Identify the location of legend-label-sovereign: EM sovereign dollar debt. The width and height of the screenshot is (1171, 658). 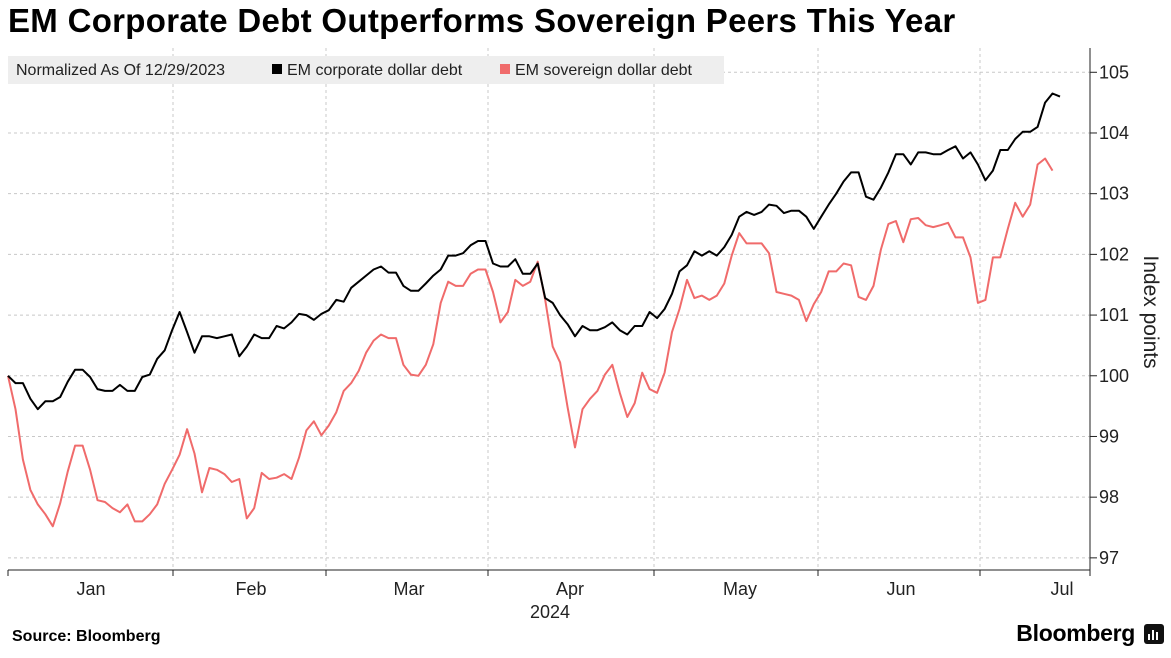
(604, 70).